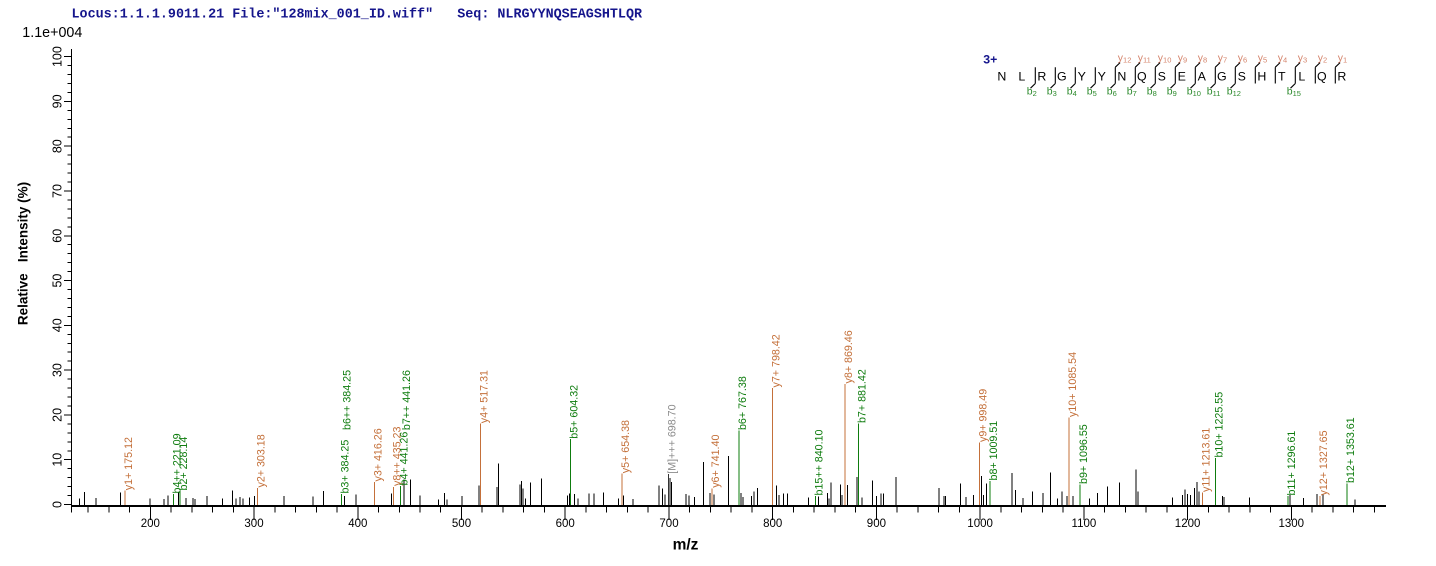  I want to click on svg-text: y8++ 435.23, so click(397, 456).